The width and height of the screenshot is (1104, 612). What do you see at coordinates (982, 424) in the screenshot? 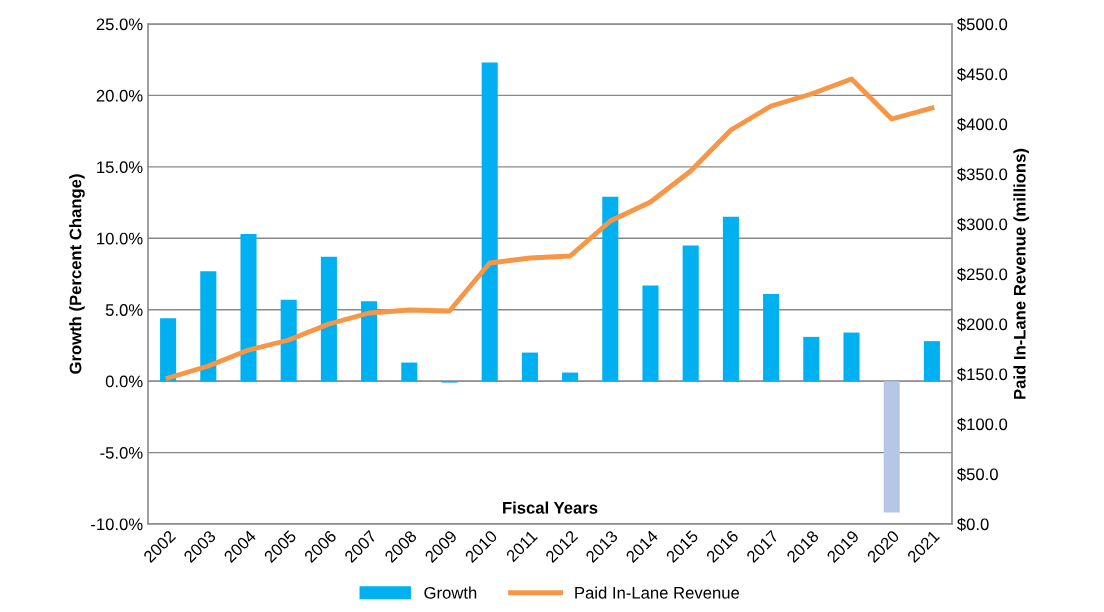
I see `y2-tick-label: $100.0` at bounding box center [982, 424].